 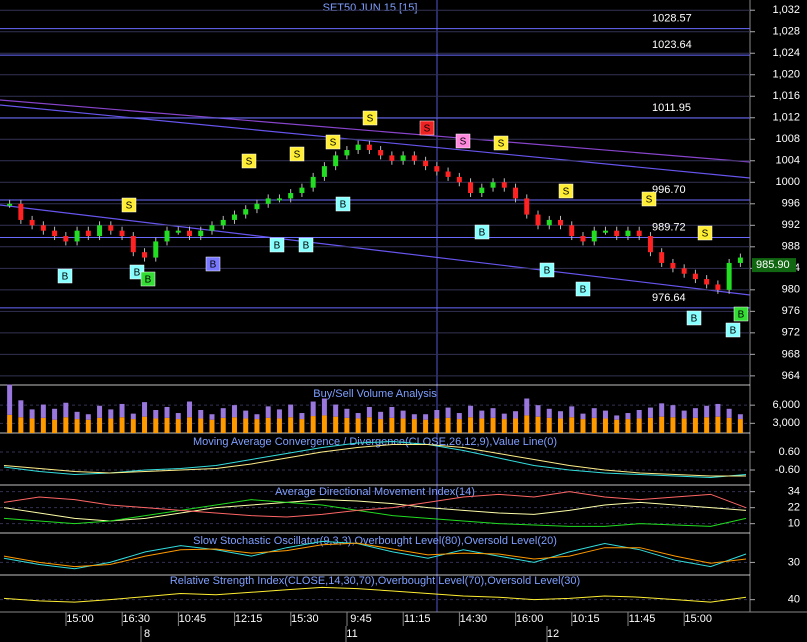 What do you see at coordinates (375, 250) in the screenshot?
I see `trend-line` at bounding box center [375, 250].